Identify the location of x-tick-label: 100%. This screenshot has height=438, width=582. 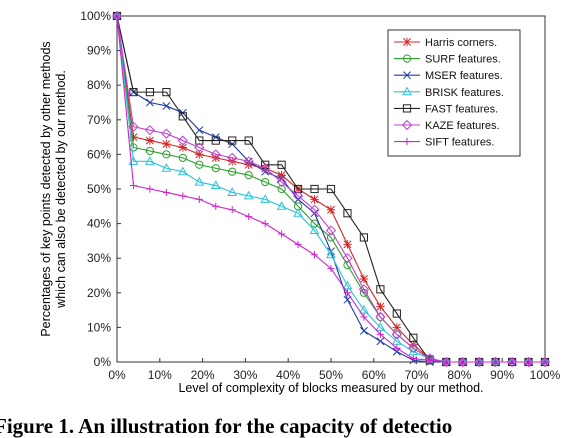
(545, 375).